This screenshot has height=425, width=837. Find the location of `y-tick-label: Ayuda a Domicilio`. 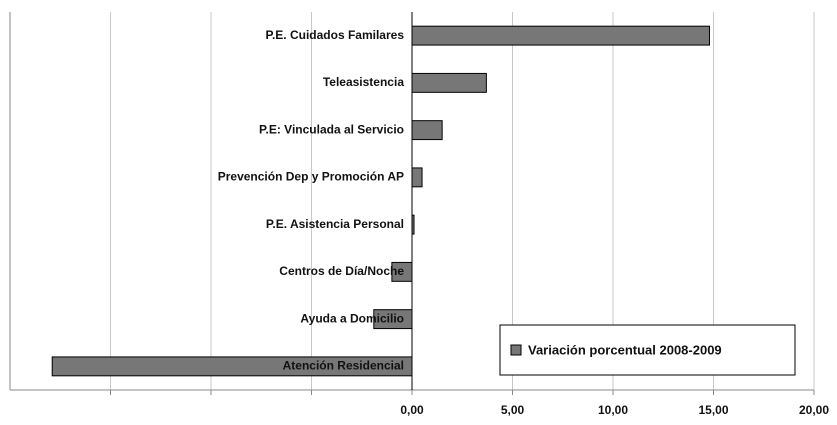

y-tick-label: Ayuda a Domicilio is located at coordinates (352, 318).